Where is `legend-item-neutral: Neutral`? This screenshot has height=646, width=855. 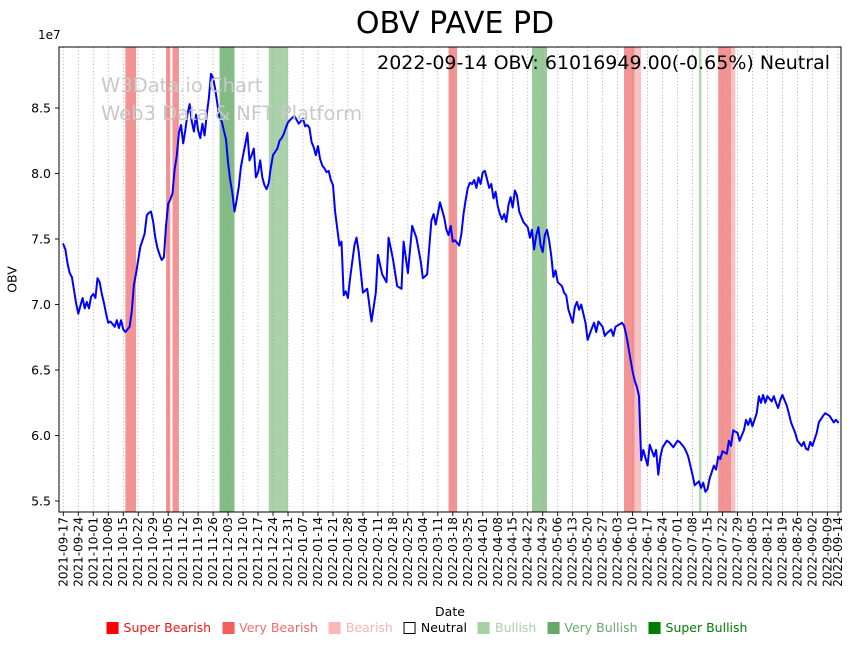 legend-item-neutral: Neutral is located at coordinates (435, 627).